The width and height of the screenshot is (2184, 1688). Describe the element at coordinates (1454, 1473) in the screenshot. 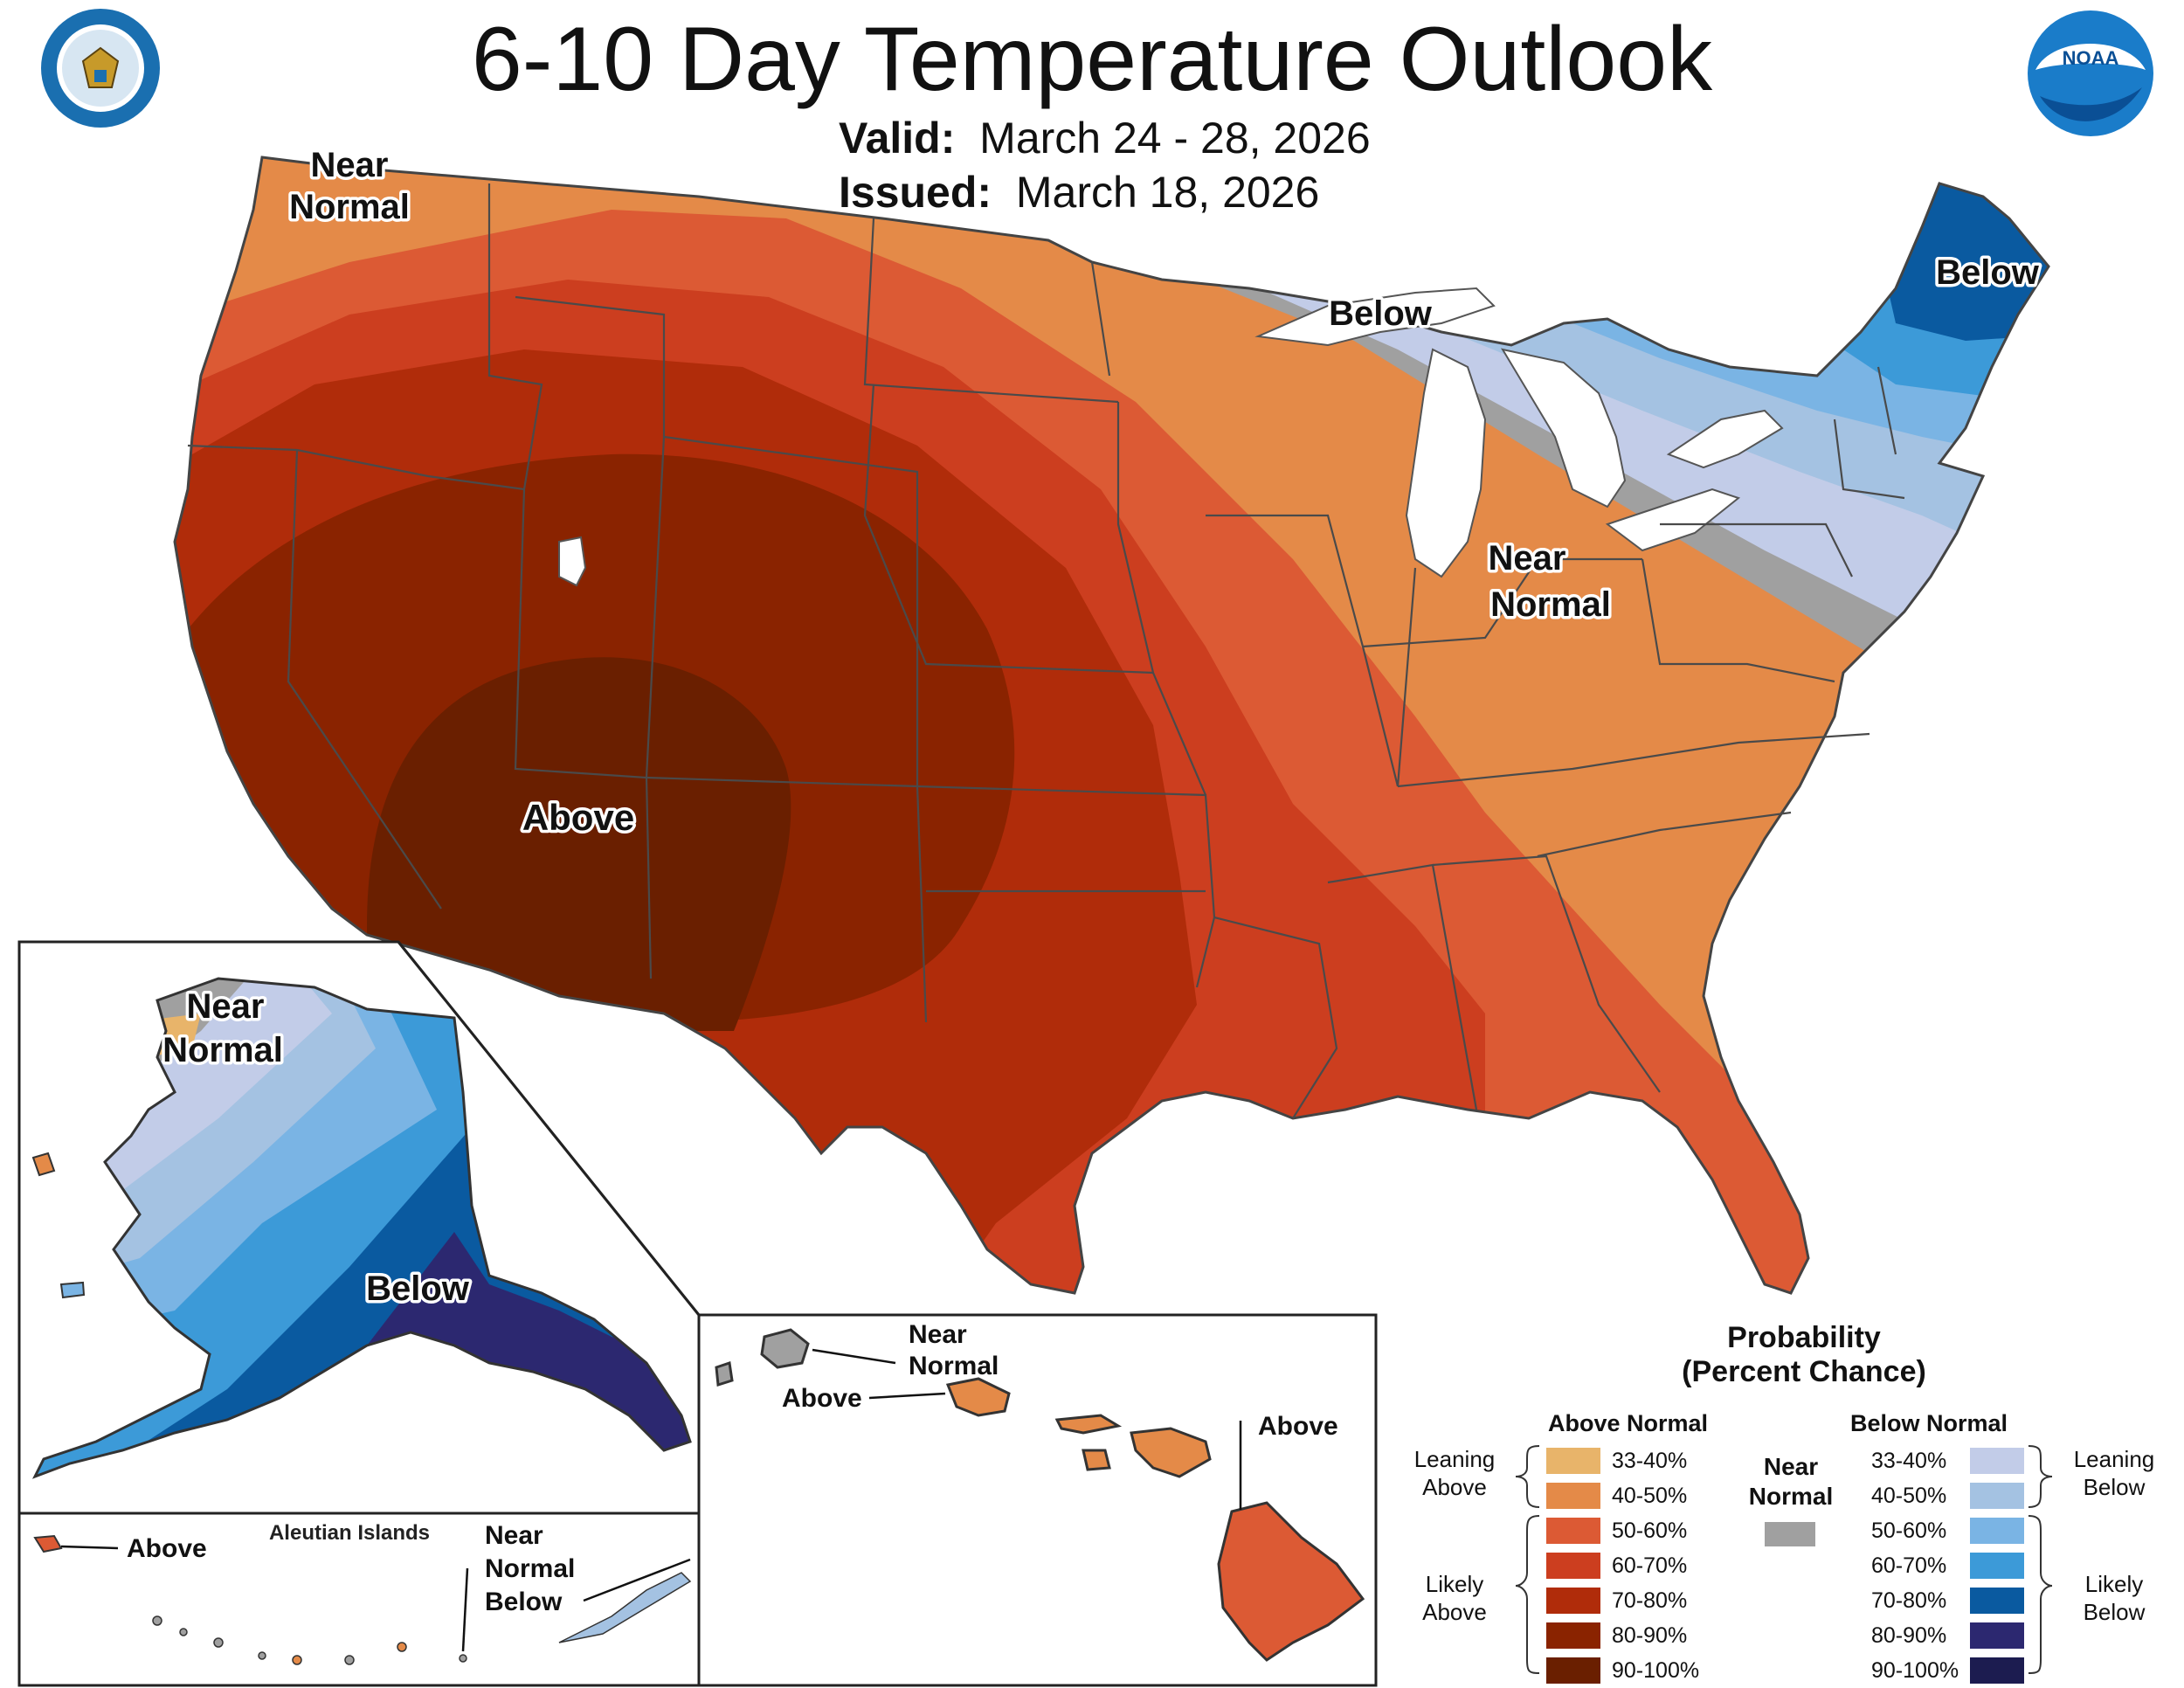

I see `legend-leaning-above: Leaning Above` at that location.